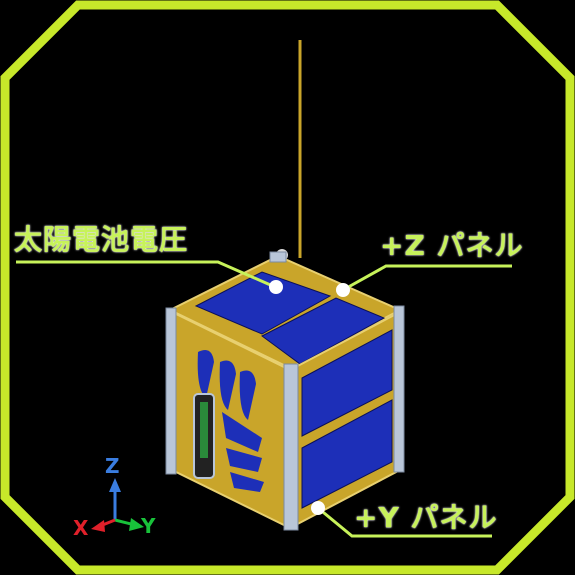 This screenshot has width=575, height=575. What do you see at coordinates (231, 420) in the screenshot?
I see `left-face` at bounding box center [231, 420].